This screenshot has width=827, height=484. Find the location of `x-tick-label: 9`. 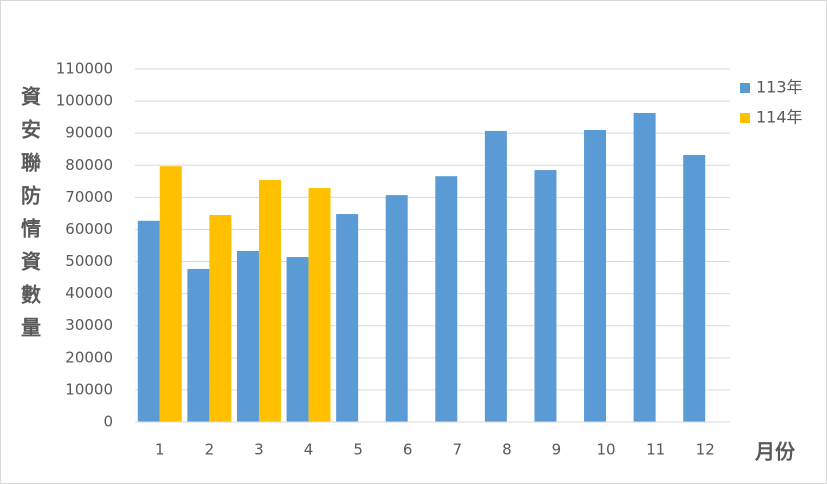

x-tick-label: 9 is located at coordinates (557, 450).